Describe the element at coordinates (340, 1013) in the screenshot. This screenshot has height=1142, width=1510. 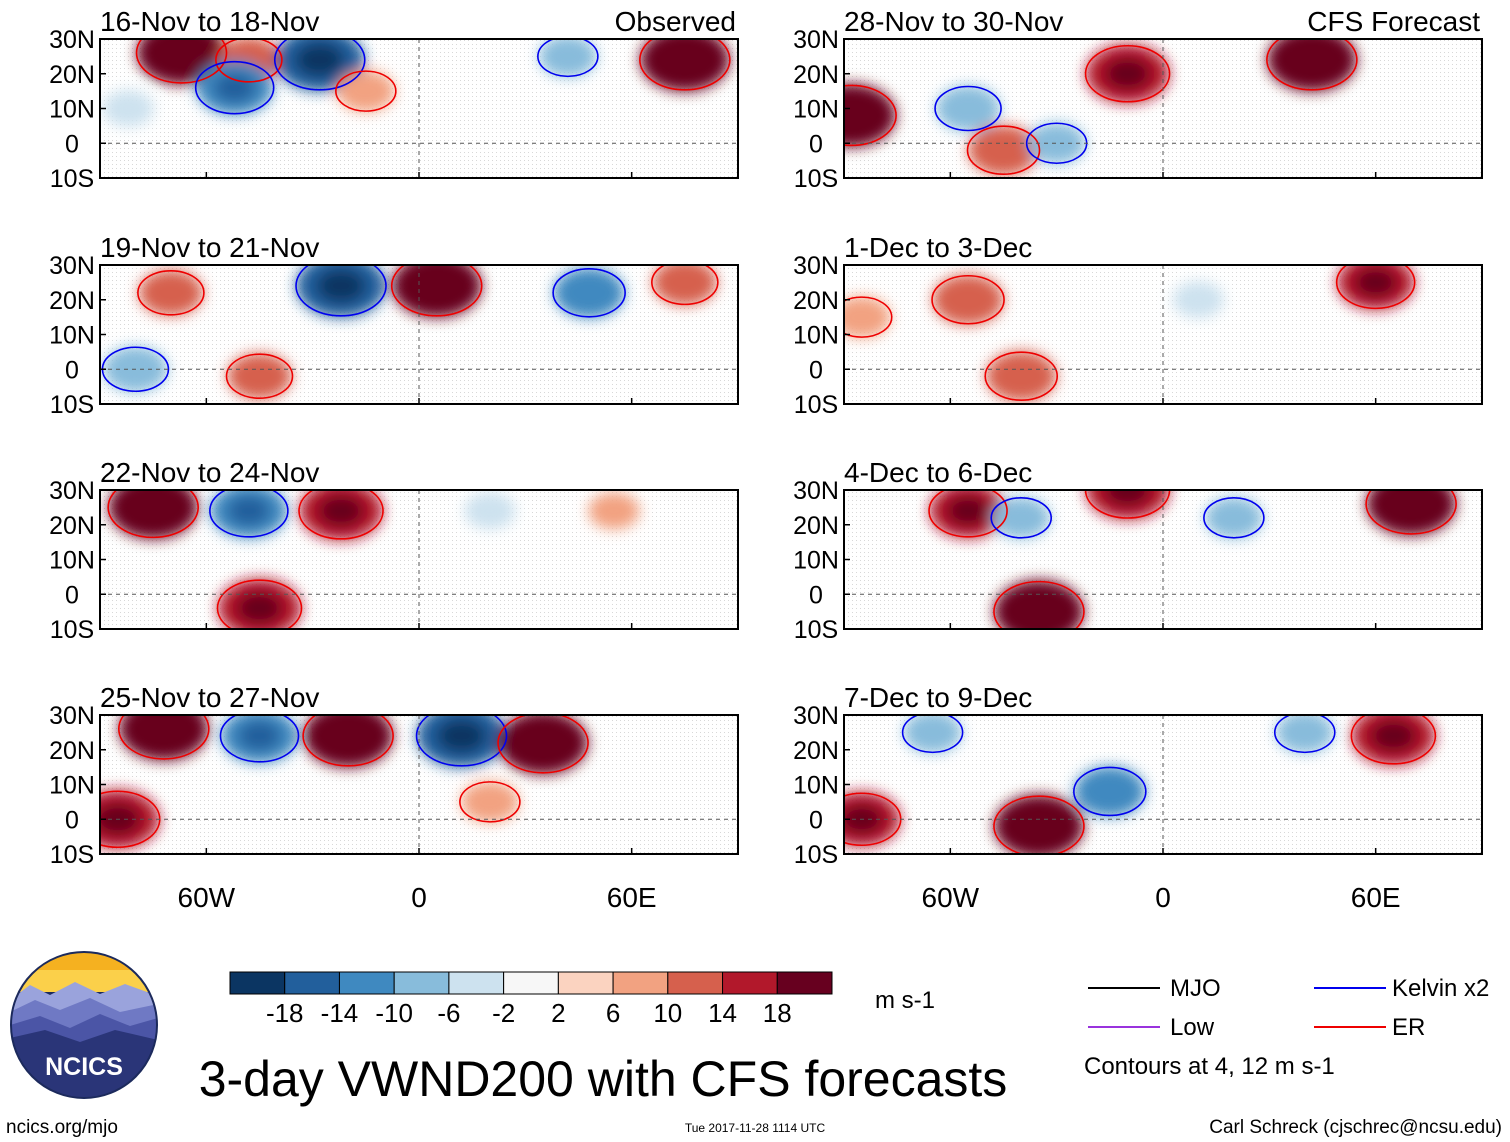
I see `colorbar-label: -14` at that location.